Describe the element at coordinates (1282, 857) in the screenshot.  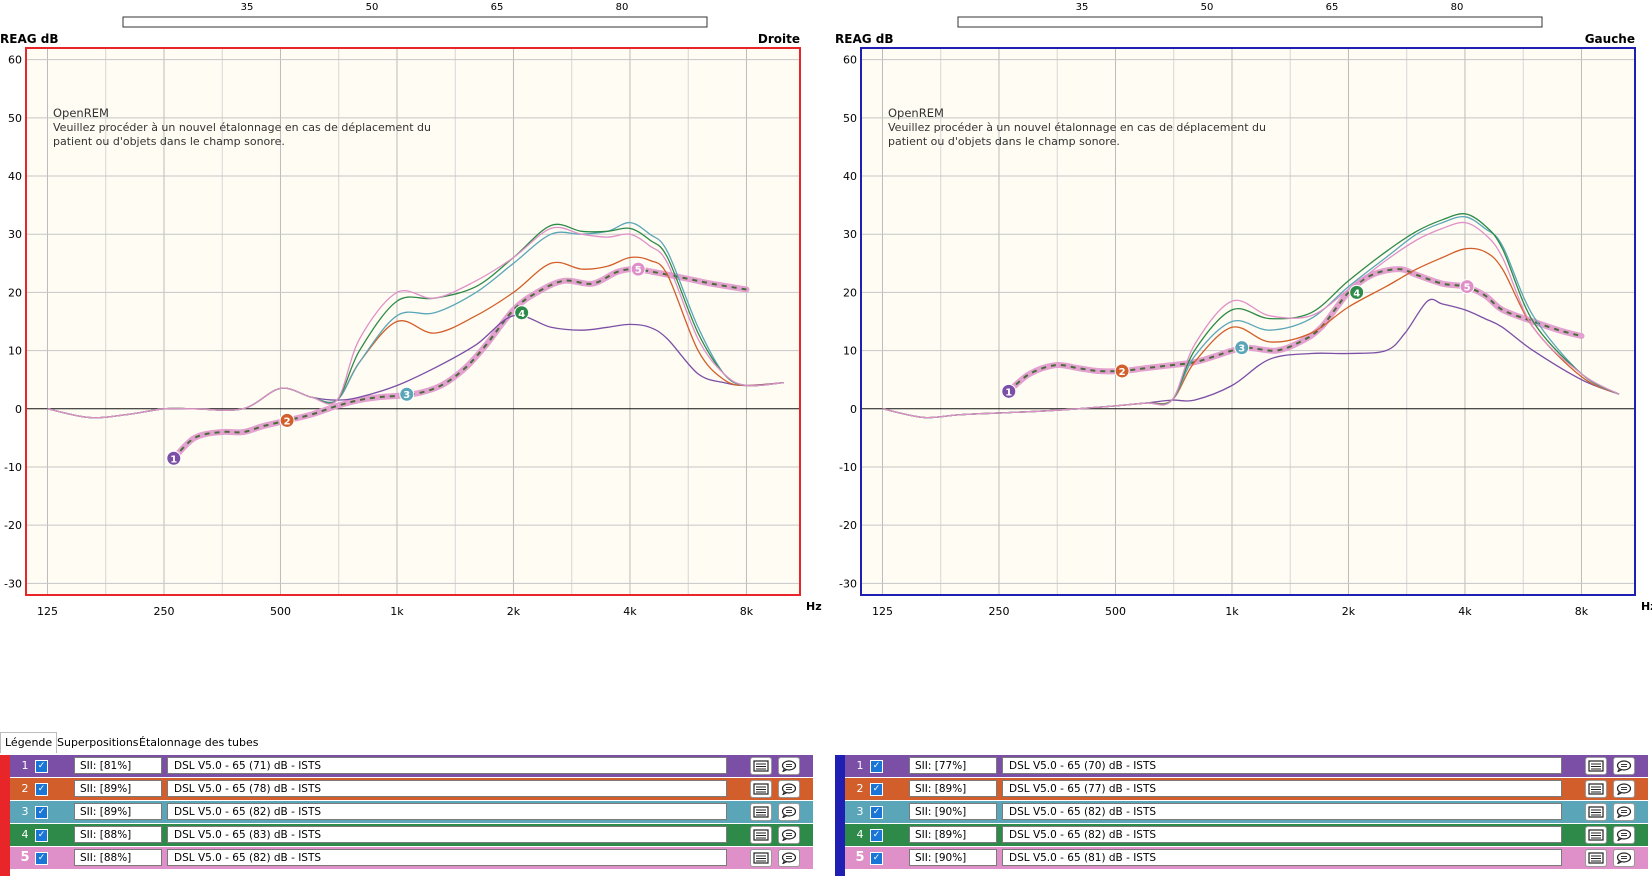
I see `prescription-field: DSL V5.0 - 65 (81) dB - ISTS` at that location.